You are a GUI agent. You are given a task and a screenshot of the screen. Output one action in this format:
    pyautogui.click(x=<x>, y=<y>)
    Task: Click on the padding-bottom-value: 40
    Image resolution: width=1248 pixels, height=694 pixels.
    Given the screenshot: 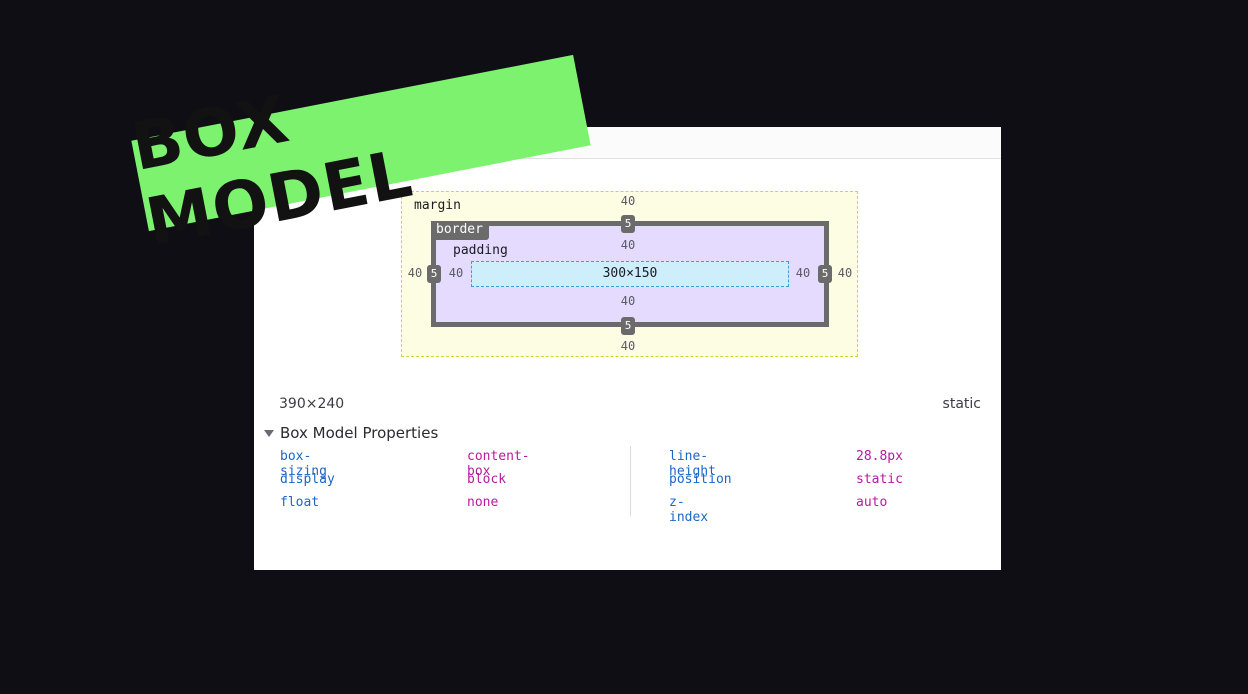 What is the action you would take?
    pyautogui.click(x=628, y=301)
    